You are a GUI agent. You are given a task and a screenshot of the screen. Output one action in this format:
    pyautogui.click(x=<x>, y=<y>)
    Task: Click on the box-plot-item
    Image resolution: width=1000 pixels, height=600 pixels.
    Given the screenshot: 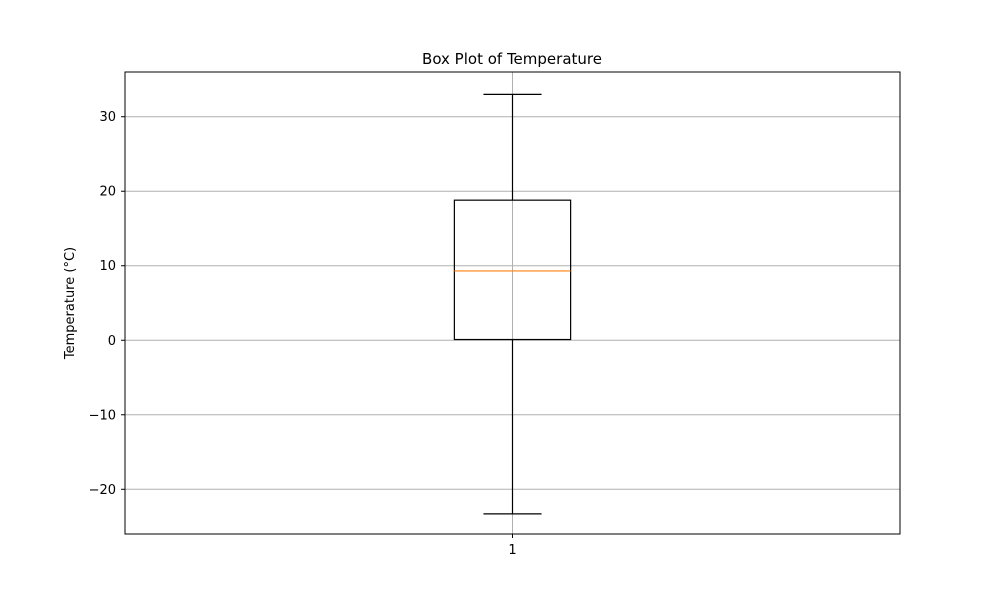 What is the action you would take?
    pyautogui.click(x=512, y=304)
    